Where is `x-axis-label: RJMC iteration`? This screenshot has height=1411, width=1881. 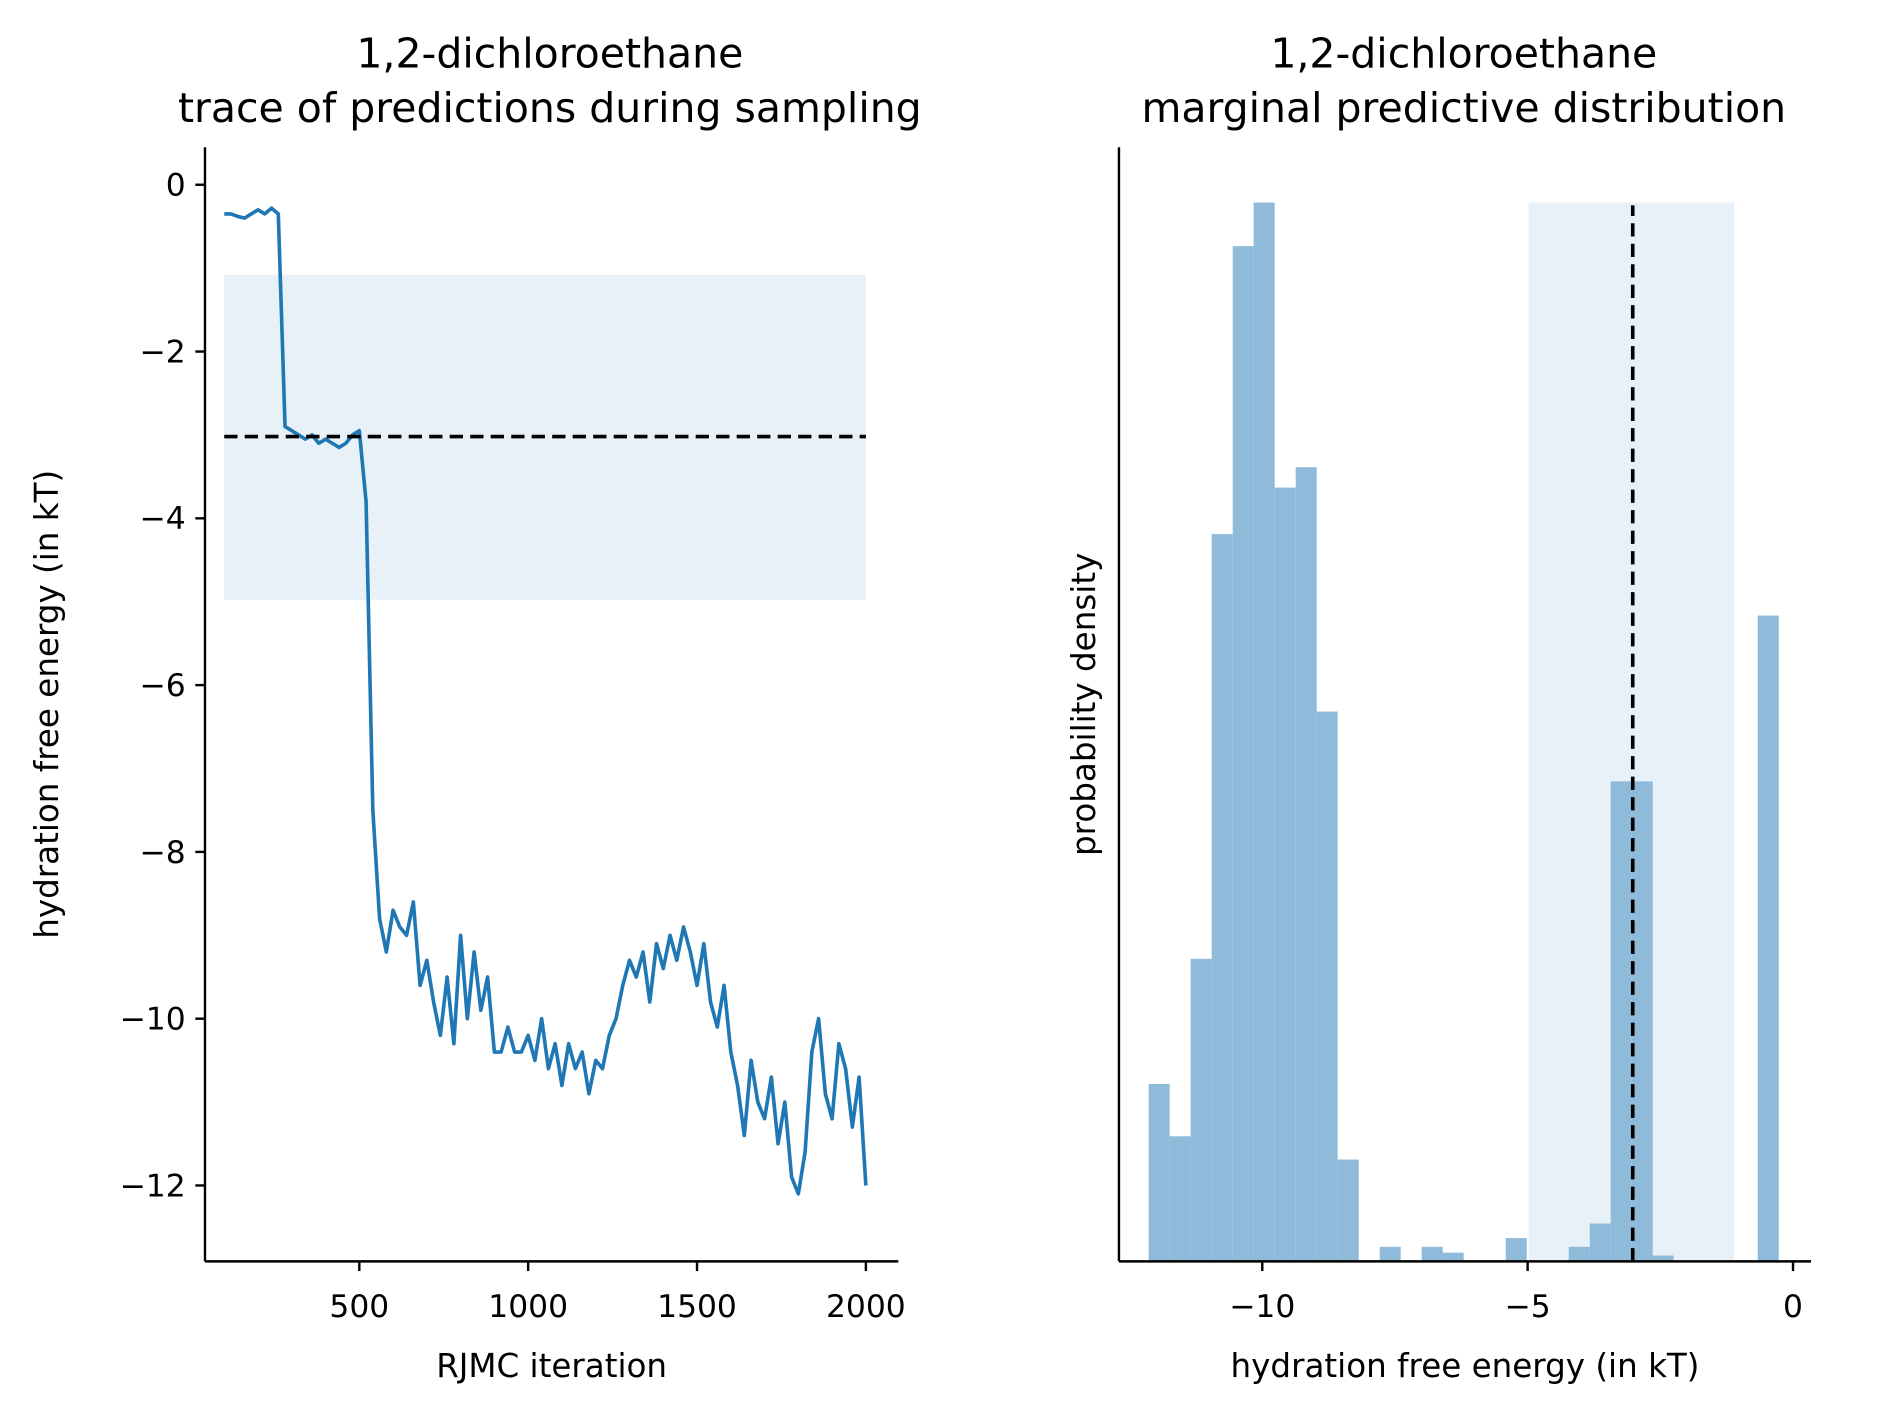 x-axis-label: RJMC iteration is located at coordinates (551, 1366).